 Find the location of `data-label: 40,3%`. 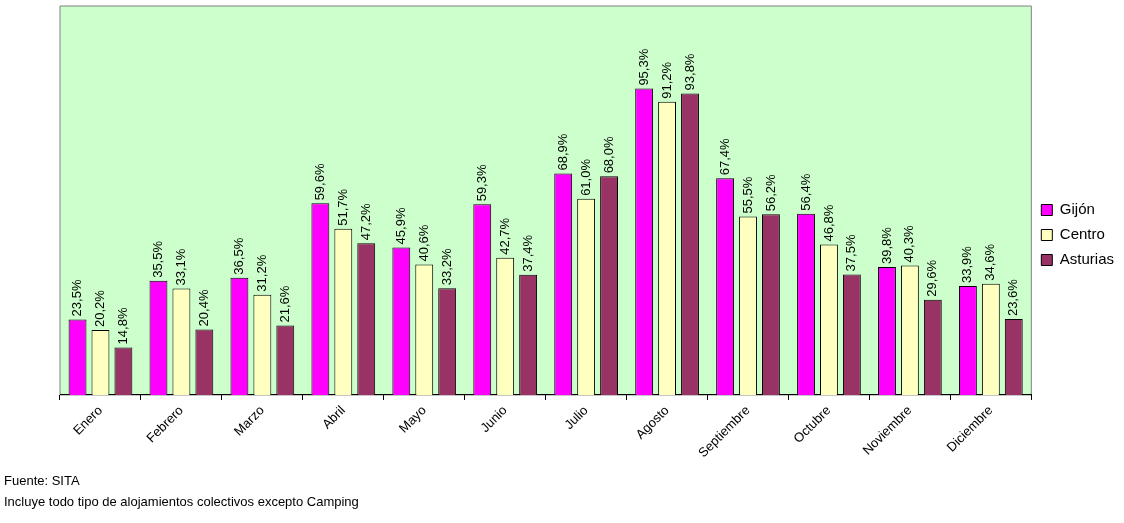

data-label: 40,3% is located at coordinates (909, 244).